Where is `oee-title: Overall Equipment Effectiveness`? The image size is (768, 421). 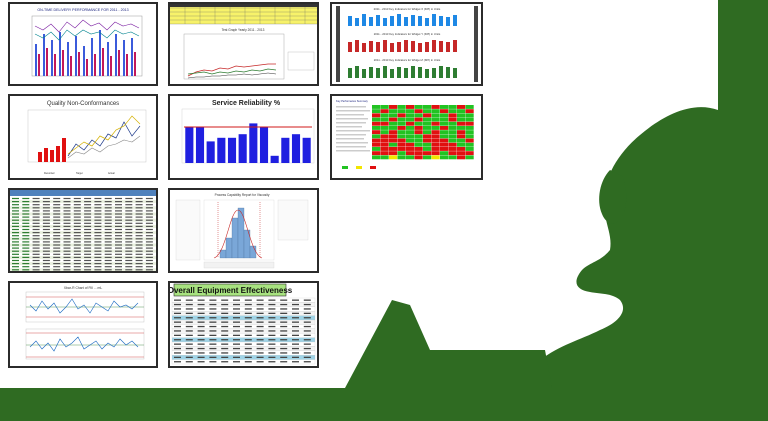 oee-title: Overall Equipment Effectiveness is located at coordinates (231, 290).